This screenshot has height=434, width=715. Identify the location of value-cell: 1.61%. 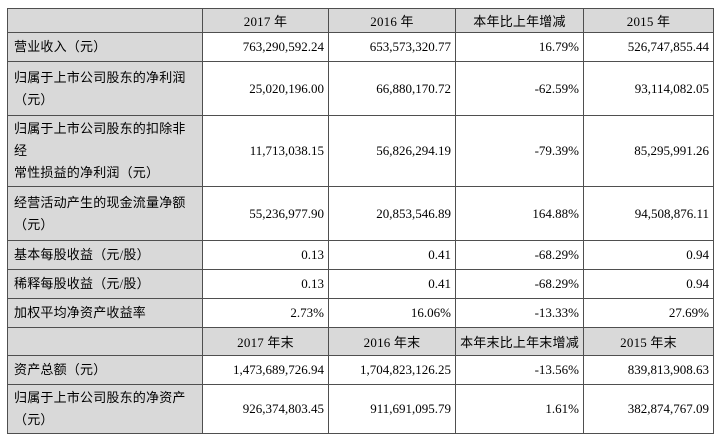
(519, 409).